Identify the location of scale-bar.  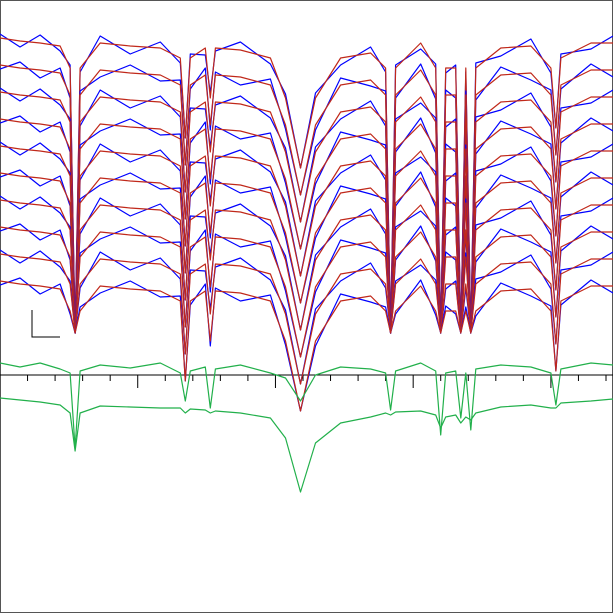
(45, 324).